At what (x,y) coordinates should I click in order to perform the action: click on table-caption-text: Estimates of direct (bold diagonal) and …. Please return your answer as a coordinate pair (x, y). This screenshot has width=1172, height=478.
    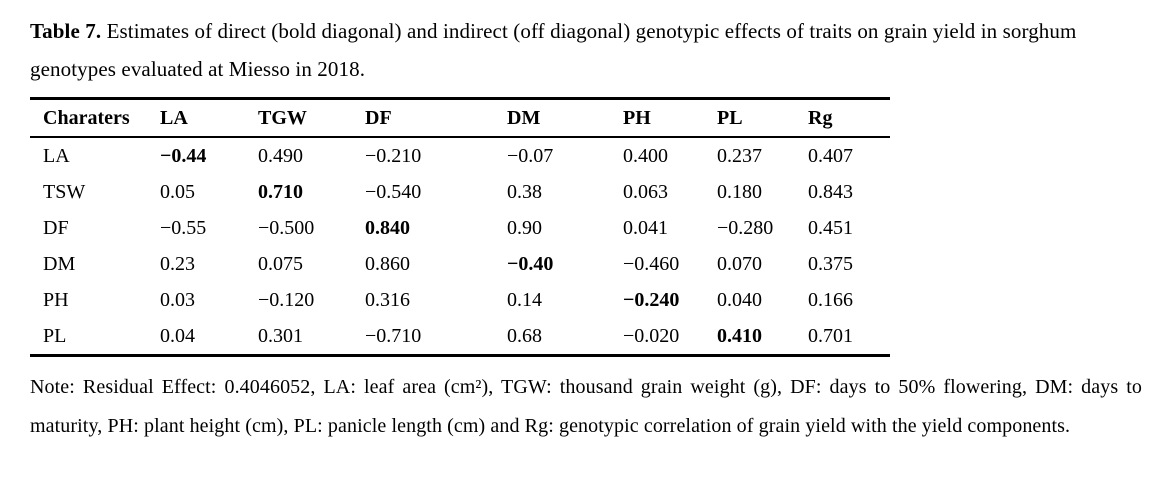
    Looking at the image, I should click on (553, 50).